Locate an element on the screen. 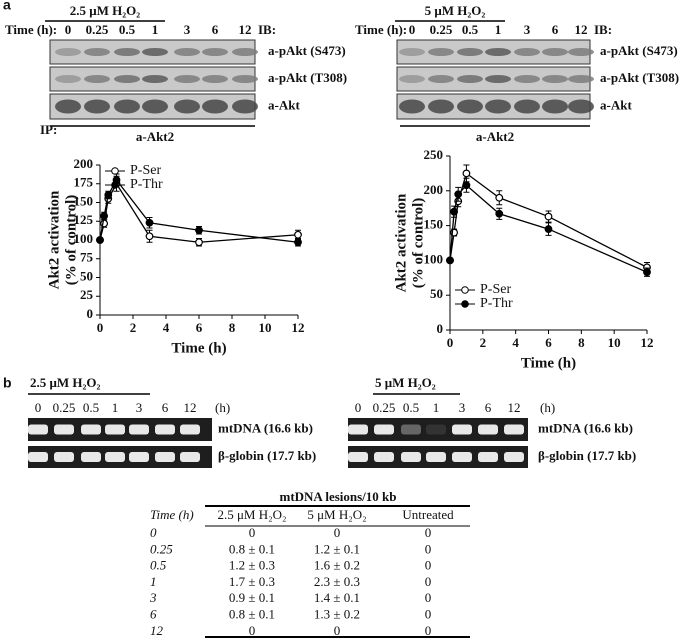 The image size is (685, 639). x-tick-label: 8 is located at coordinates (581, 342).